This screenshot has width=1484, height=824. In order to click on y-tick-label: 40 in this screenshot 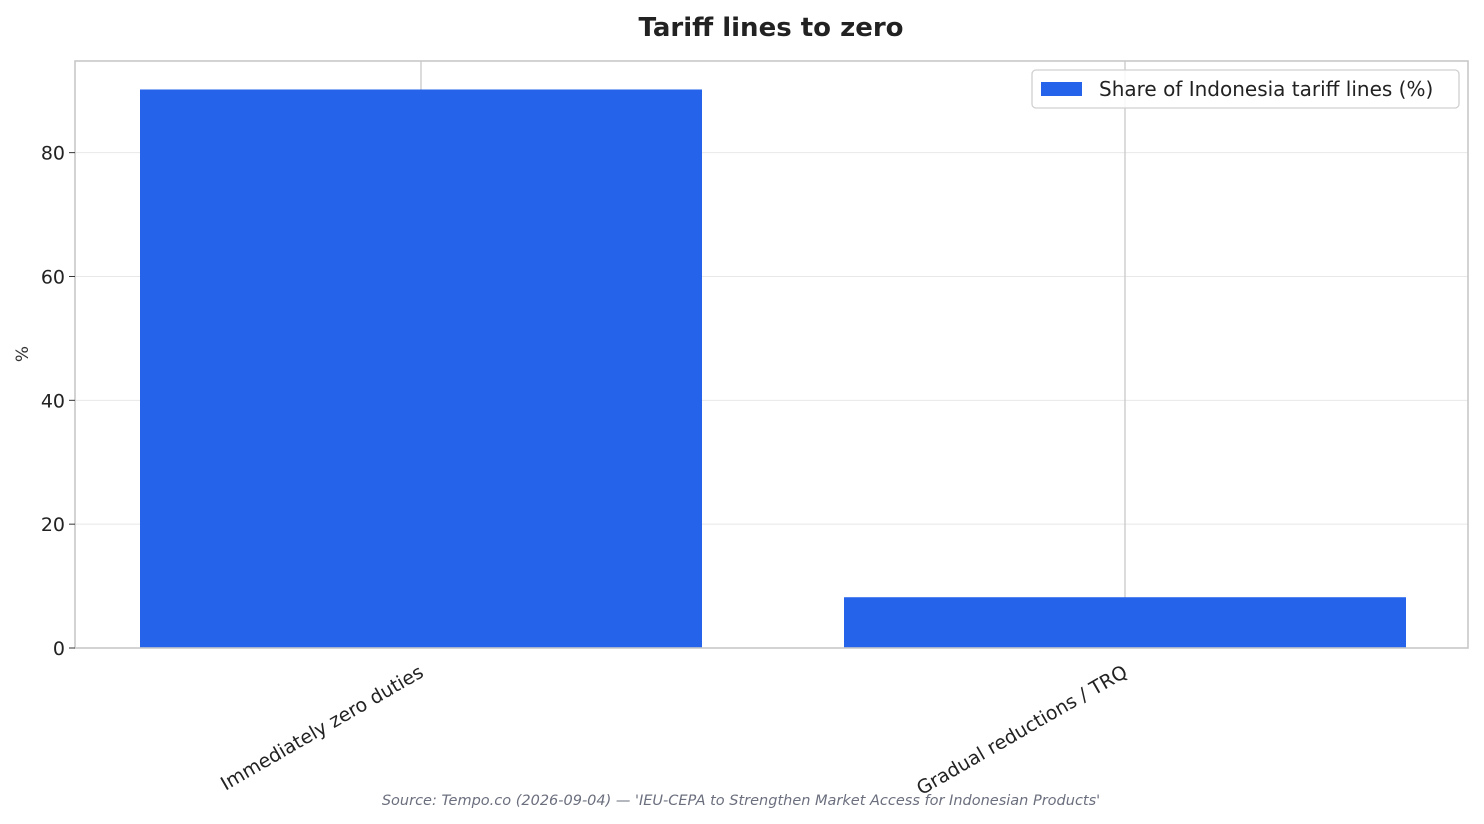, I will do `click(53, 401)`.